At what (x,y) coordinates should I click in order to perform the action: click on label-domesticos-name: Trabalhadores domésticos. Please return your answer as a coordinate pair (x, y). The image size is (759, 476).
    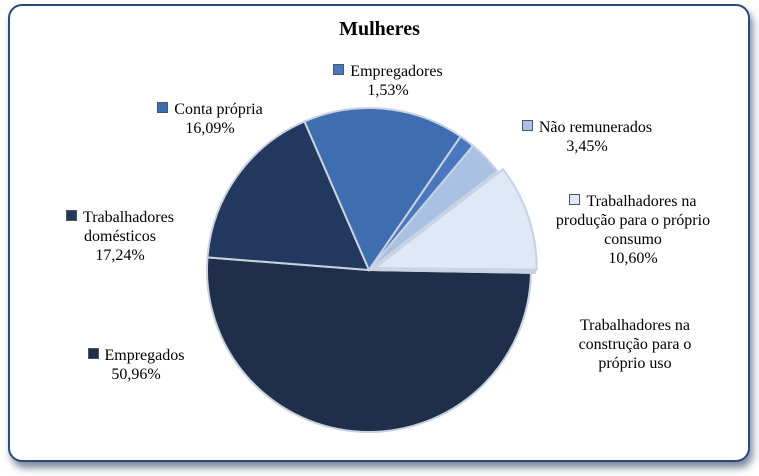
    Looking at the image, I should click on (128, 227).